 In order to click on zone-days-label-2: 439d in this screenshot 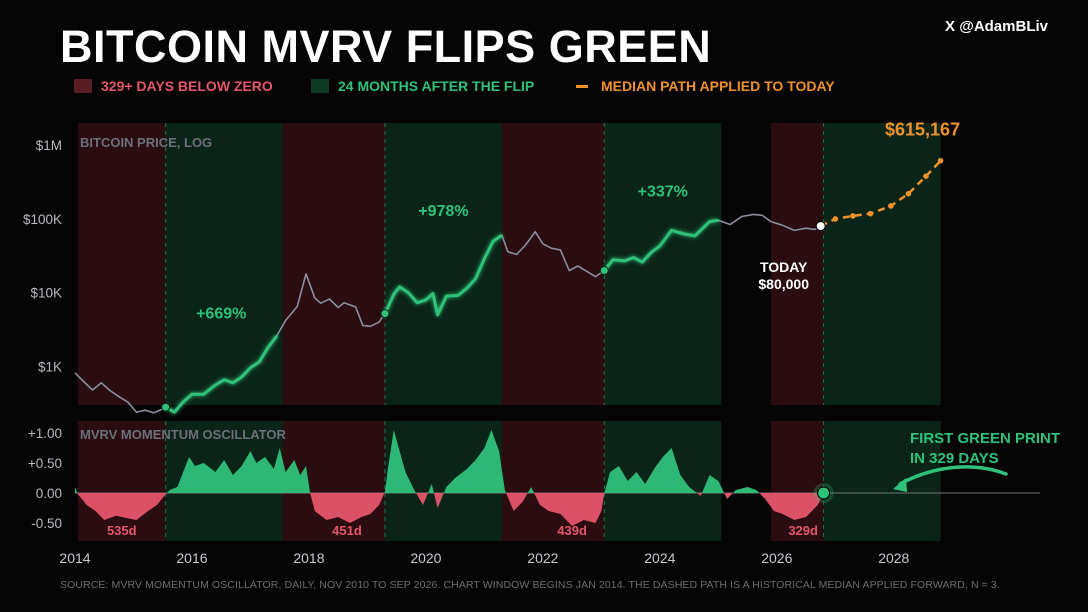, I will do `click(572, 530)`.